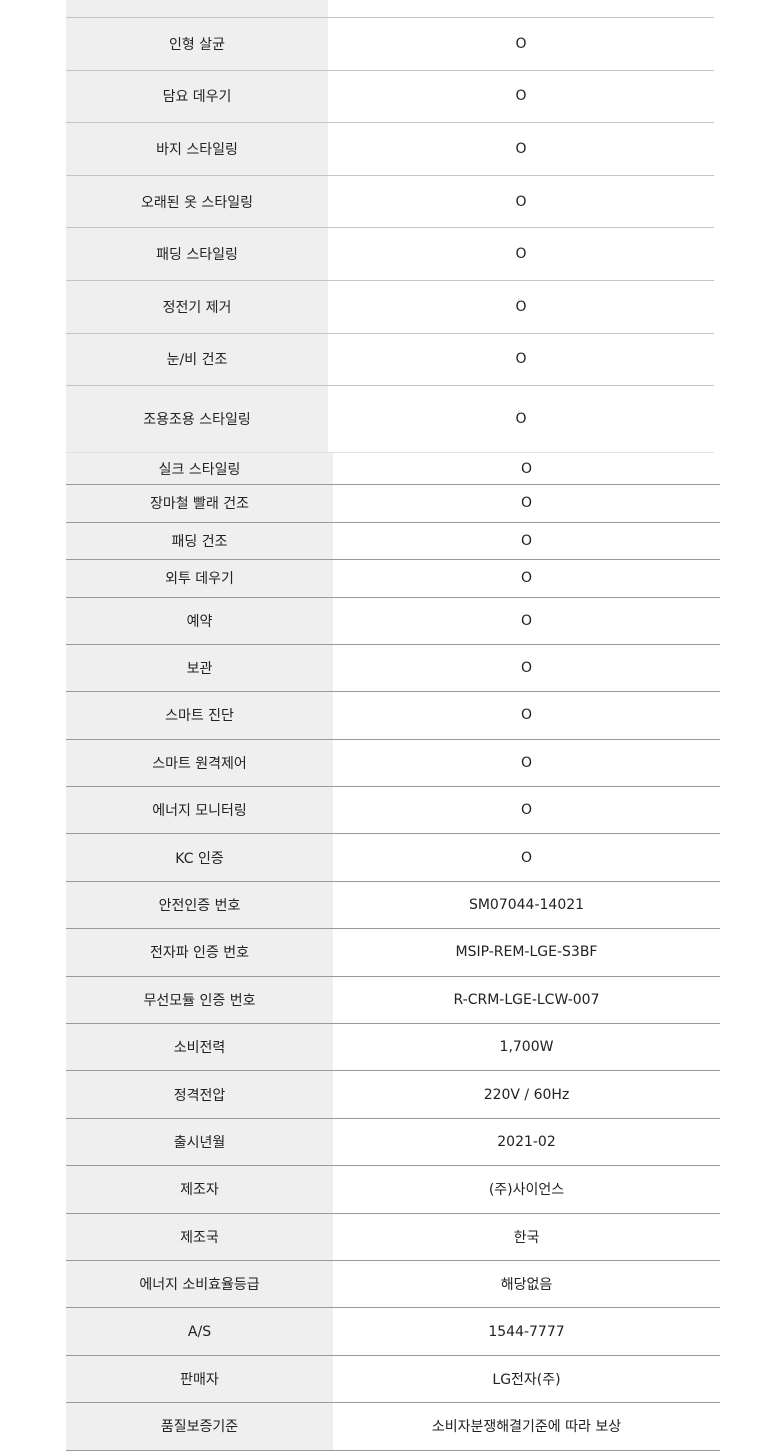 The height and width of the screenshot is (1451, 780). I want to click on spec-value: R-CRM-LGE-LCW-007, so click(526, 999).